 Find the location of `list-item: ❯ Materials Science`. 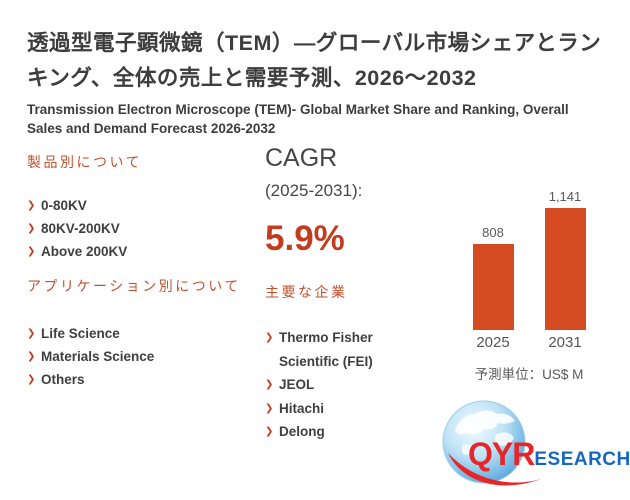

list-item: ❯ Materials Science is located at coordinates (139, 356).